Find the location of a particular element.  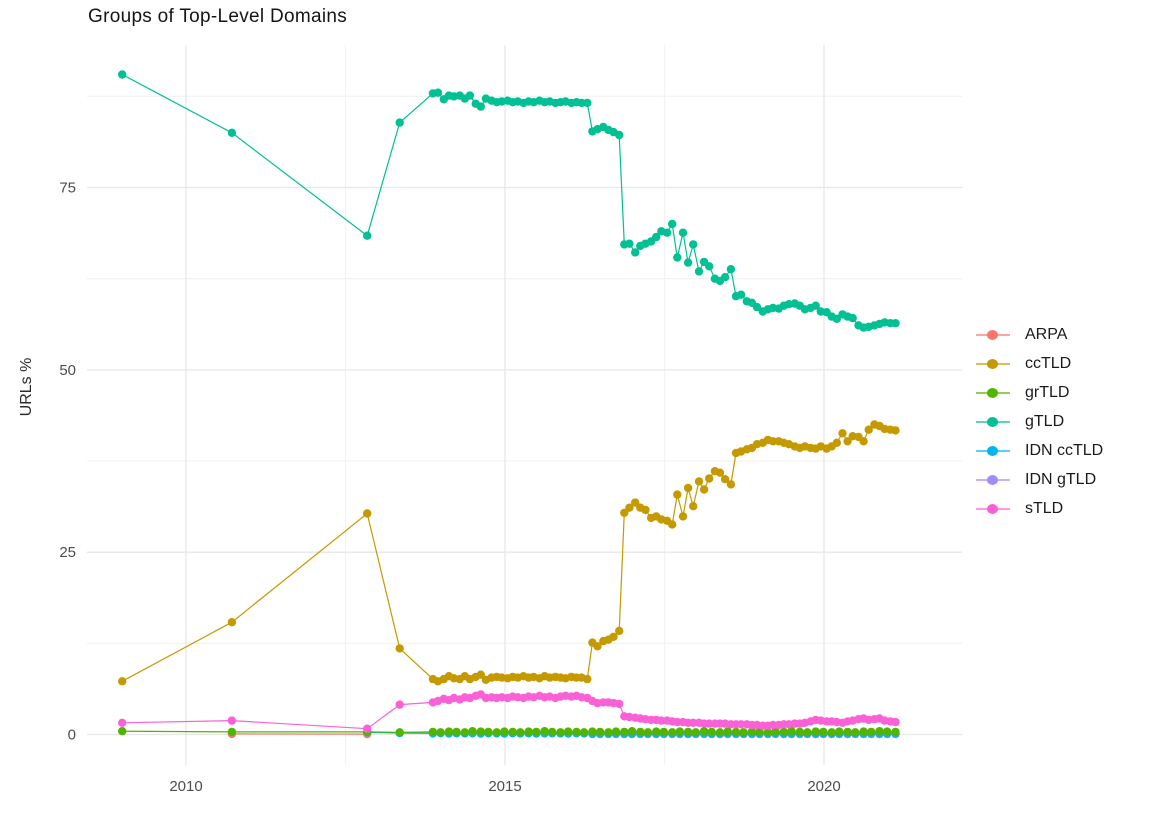

chart-title: Groups of Top-Level Domains is located at coordinates (218, 16).